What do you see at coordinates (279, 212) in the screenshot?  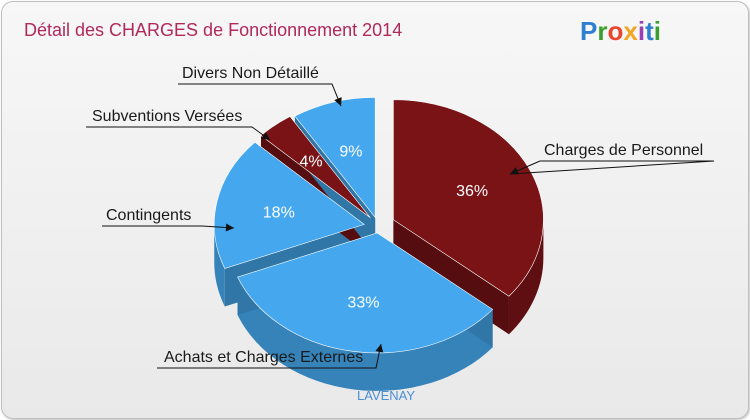 I see `pie-percent-label: 18%` at bounding box center [279, 212].